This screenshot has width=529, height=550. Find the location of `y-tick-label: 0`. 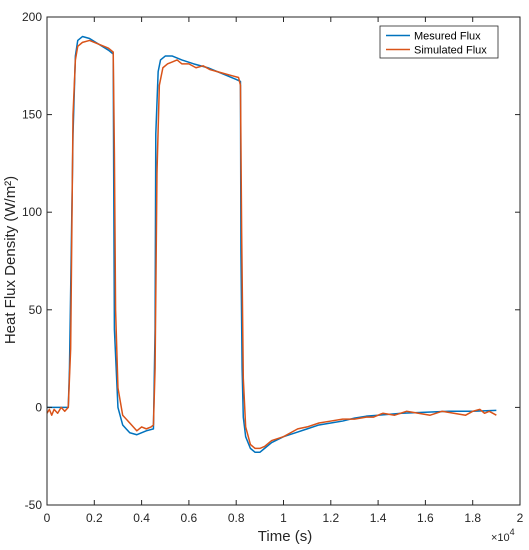

y-tick-label: 0 is located at coordinates (38, 407).